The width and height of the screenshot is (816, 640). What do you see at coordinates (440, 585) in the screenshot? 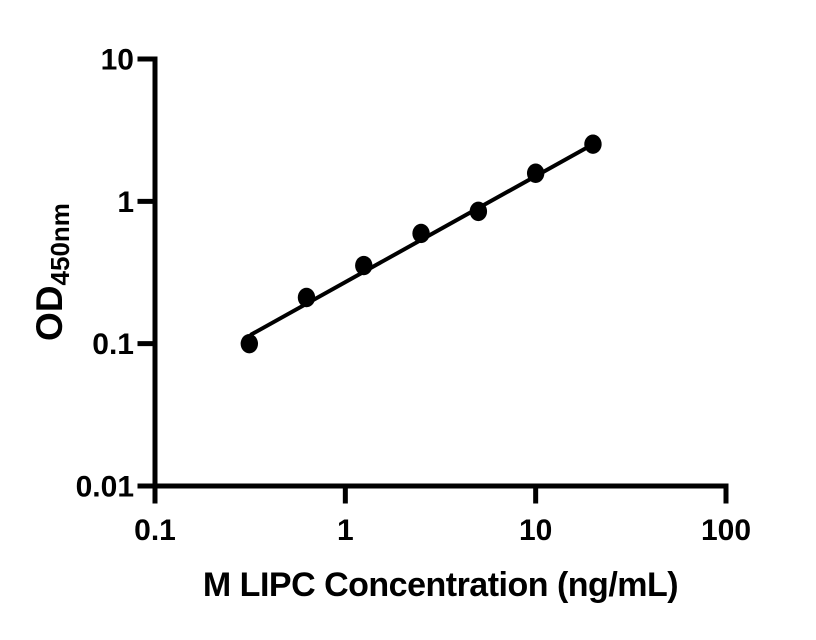
I see `x-axis-title: M LIPC Concentration (ng/mL)` at bounding box center [440, 585].